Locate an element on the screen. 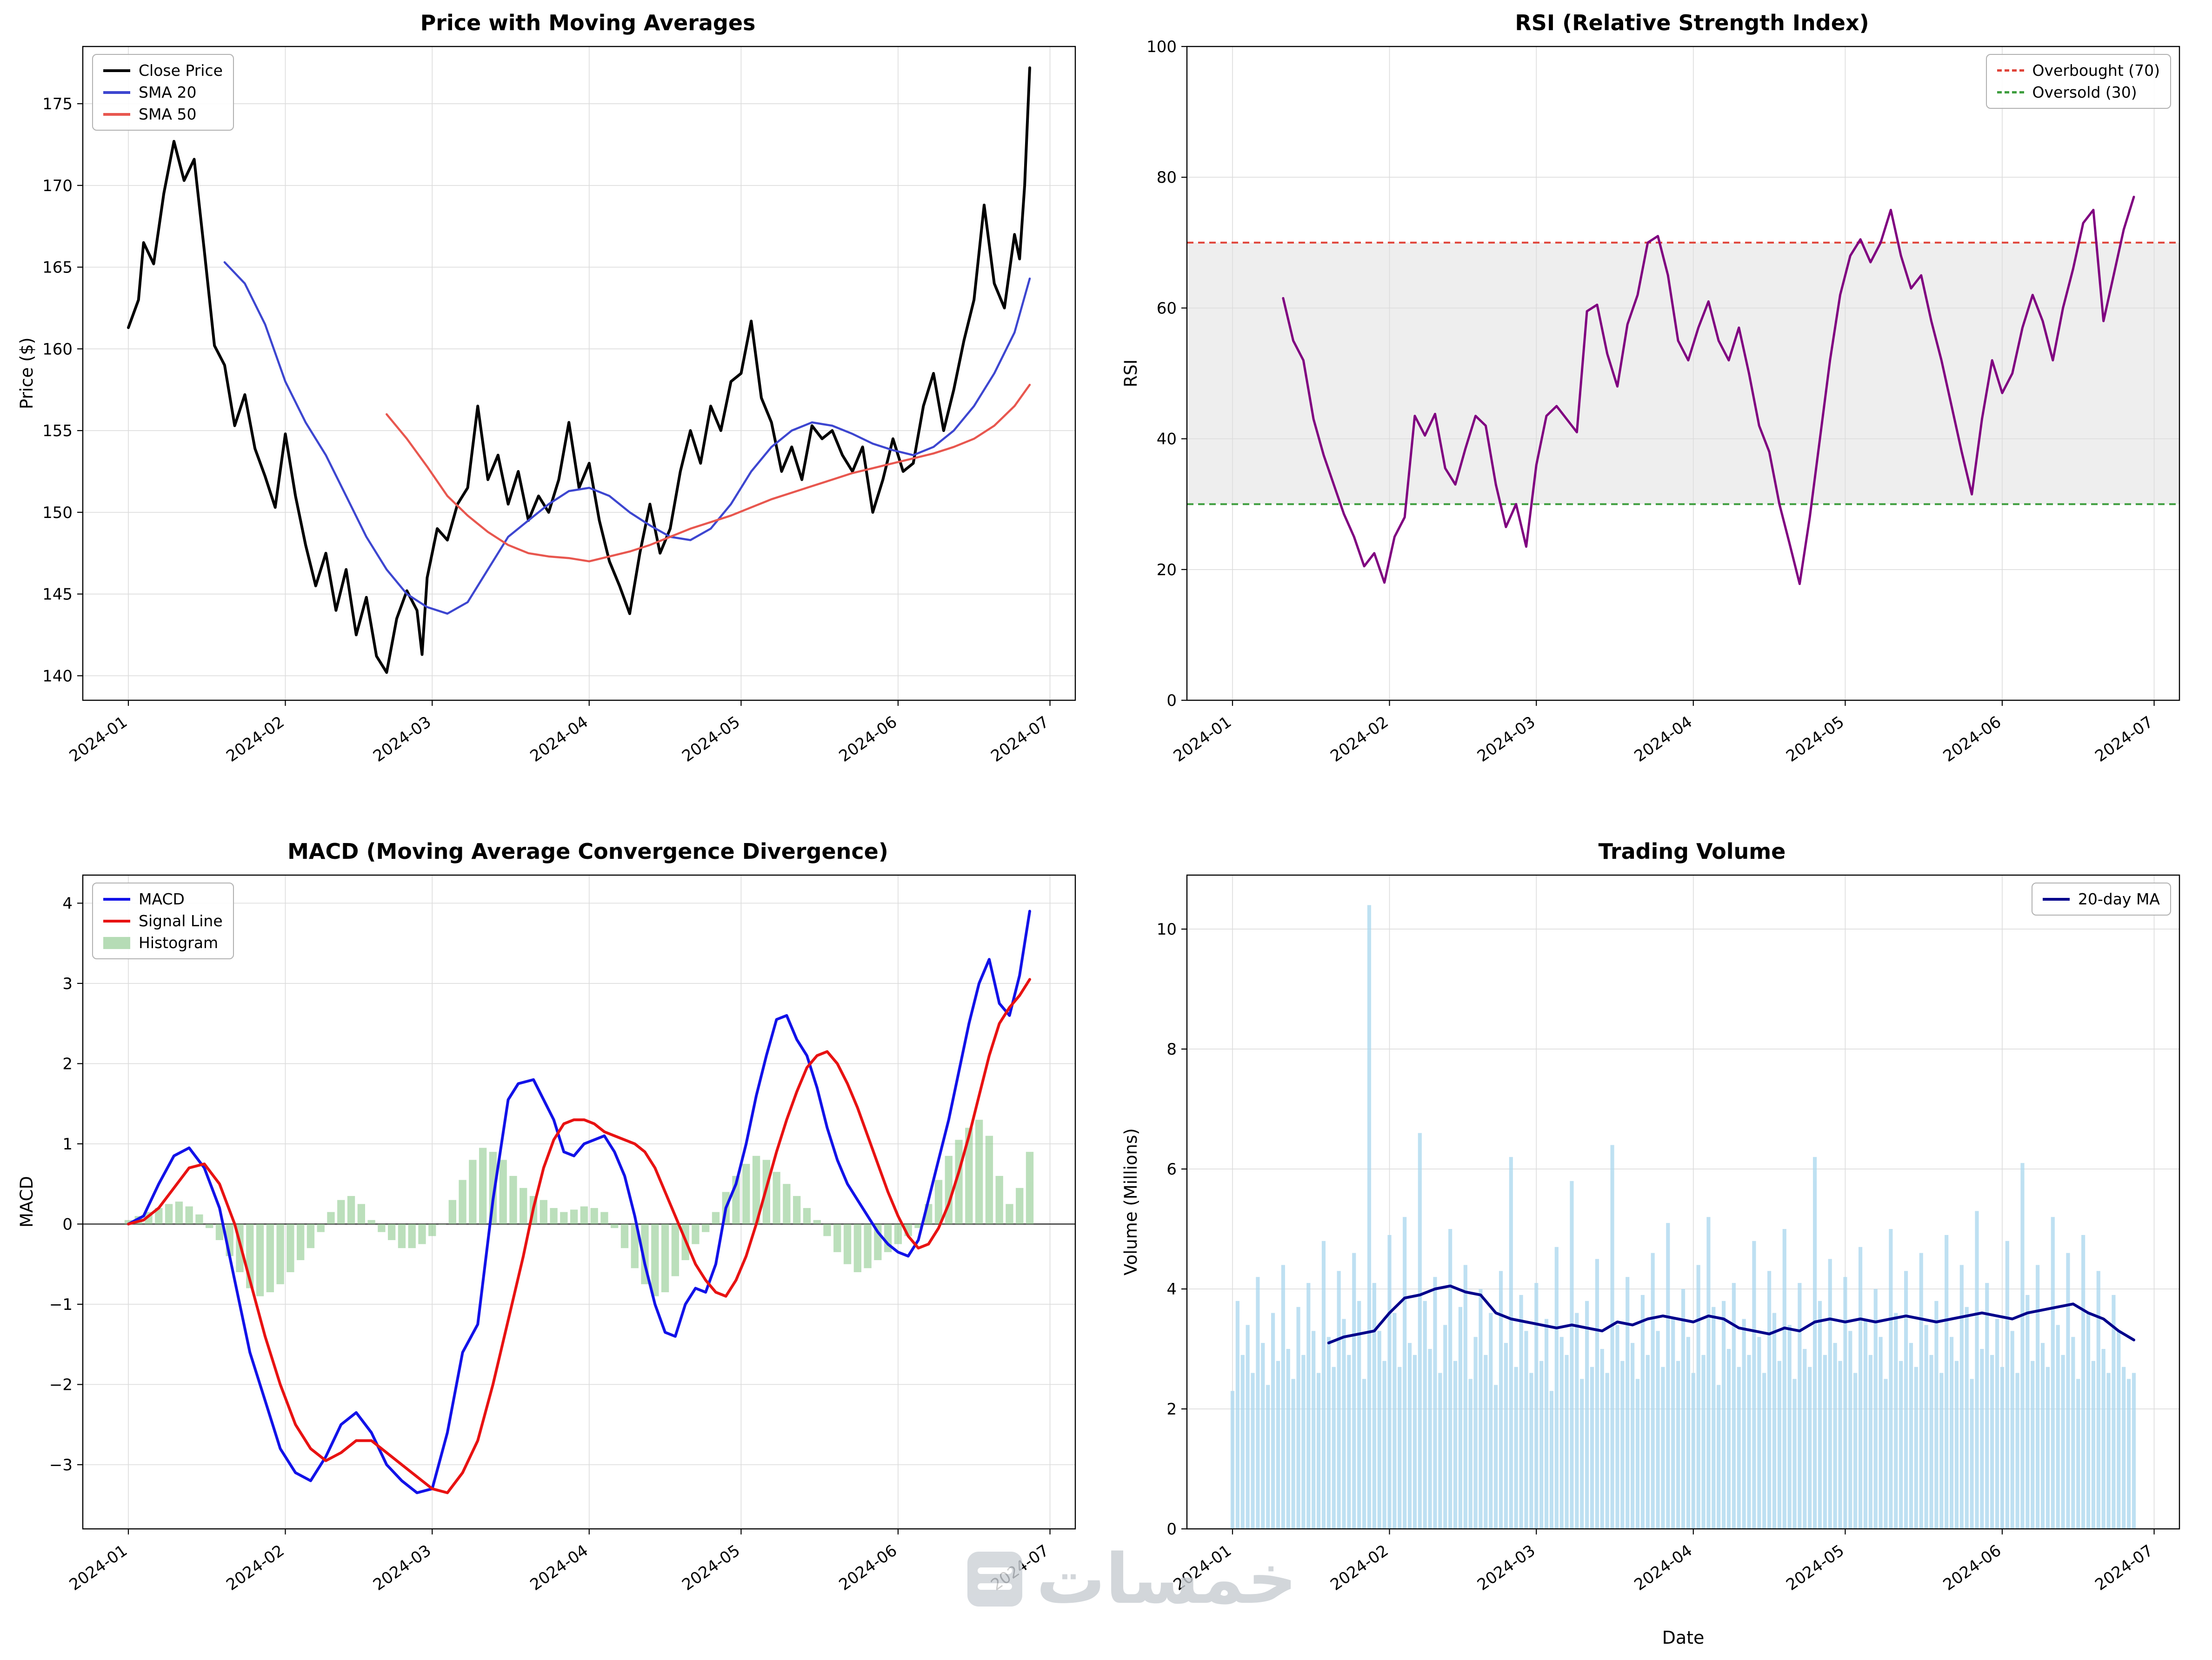 This screenshot has height=1660, width=2212. svg-text: 145 is located at coordinates (57, 595).